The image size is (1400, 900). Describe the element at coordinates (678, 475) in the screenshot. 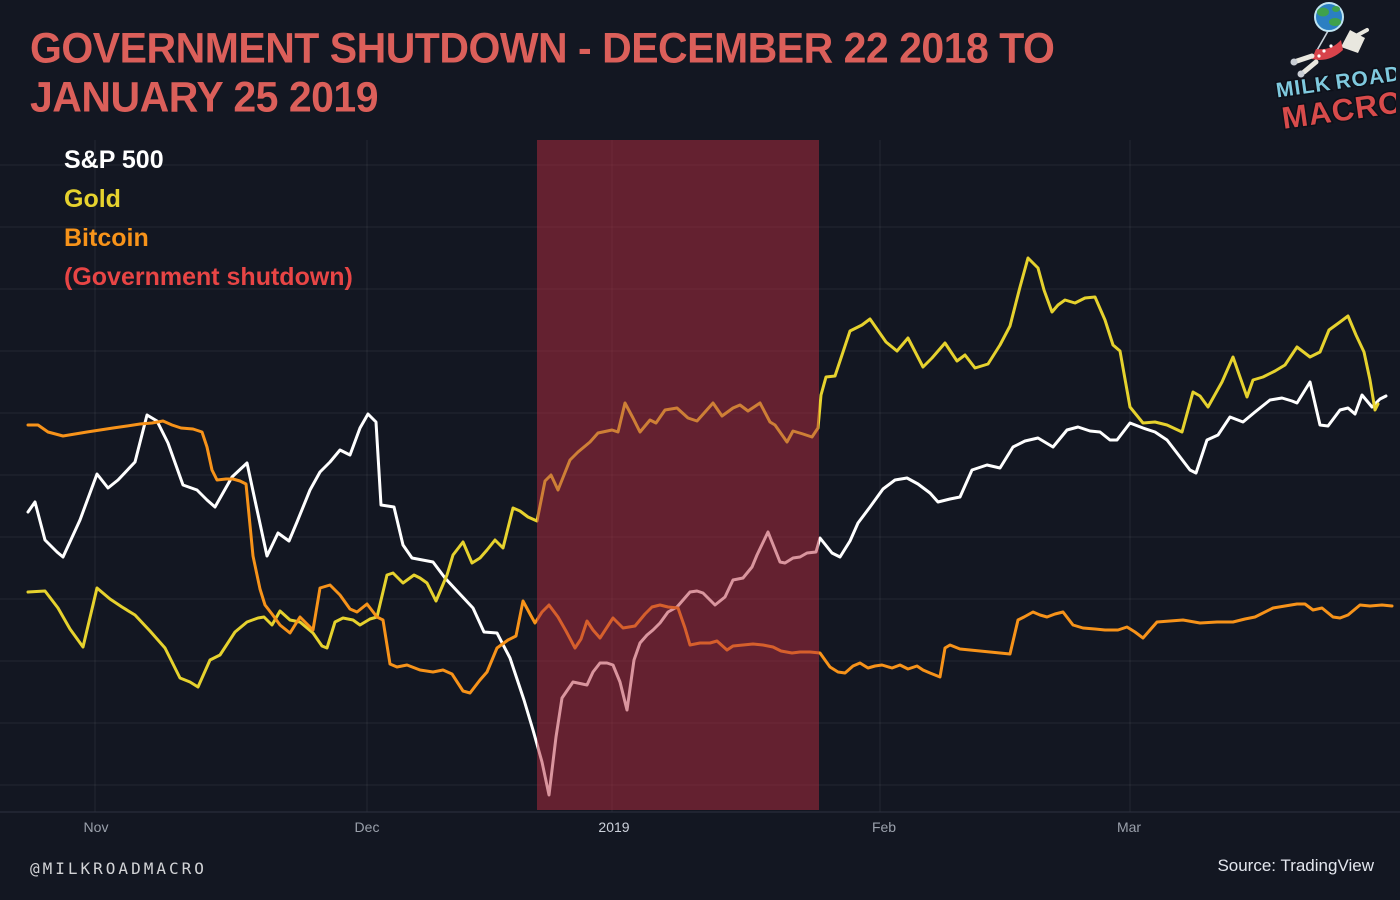

I see `shutdown-region-highlight` at that location.